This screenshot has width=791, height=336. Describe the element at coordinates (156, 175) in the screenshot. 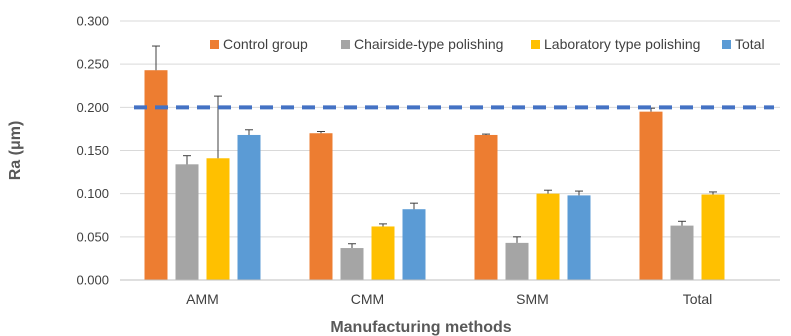

I see `bar-amm-control-group` at that location.